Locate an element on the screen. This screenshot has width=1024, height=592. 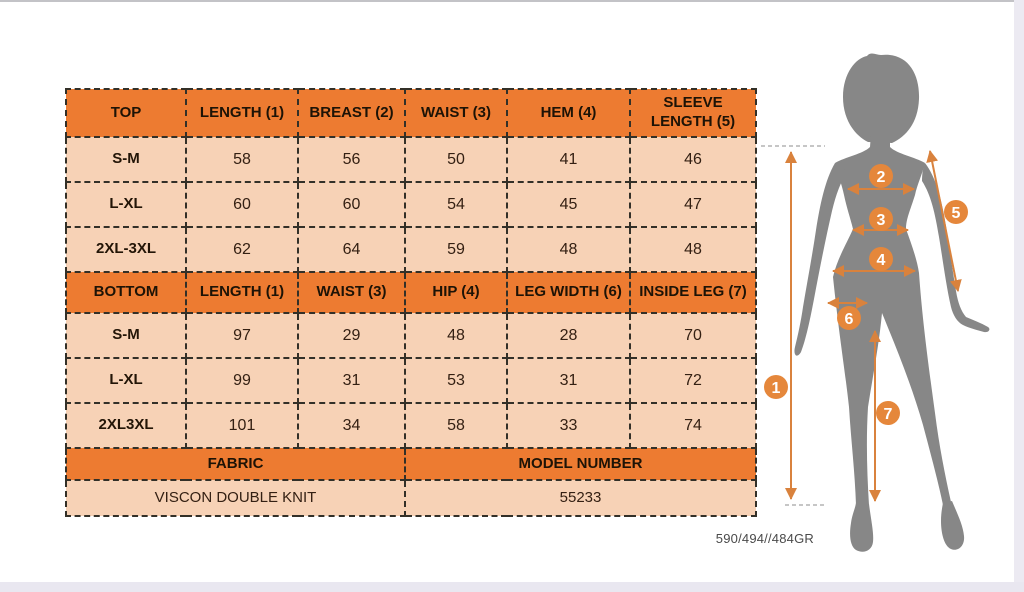
marker-5-label: 5 is located at coordinates (956, 213).